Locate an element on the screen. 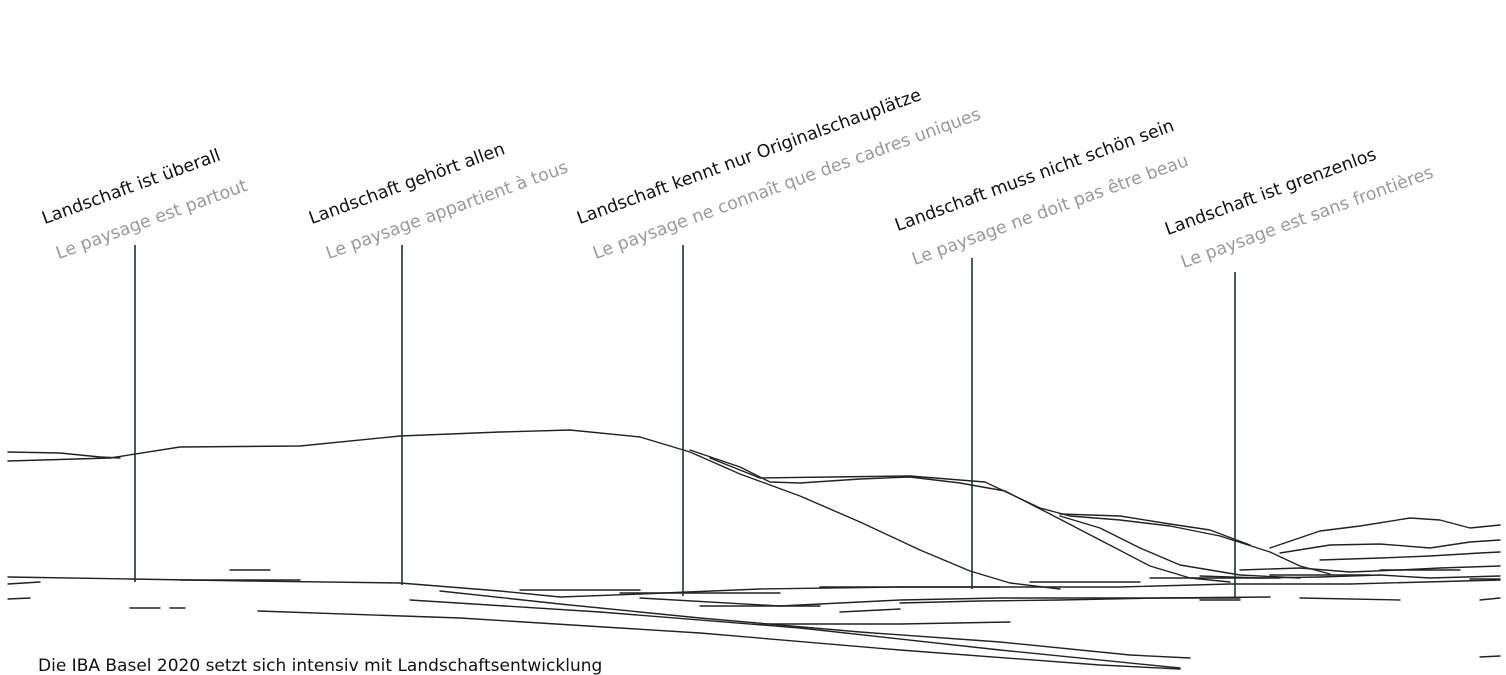 The height and width of the screenshot is (675, 1506). hill-ridge-line is located at coordinates (64, 455).